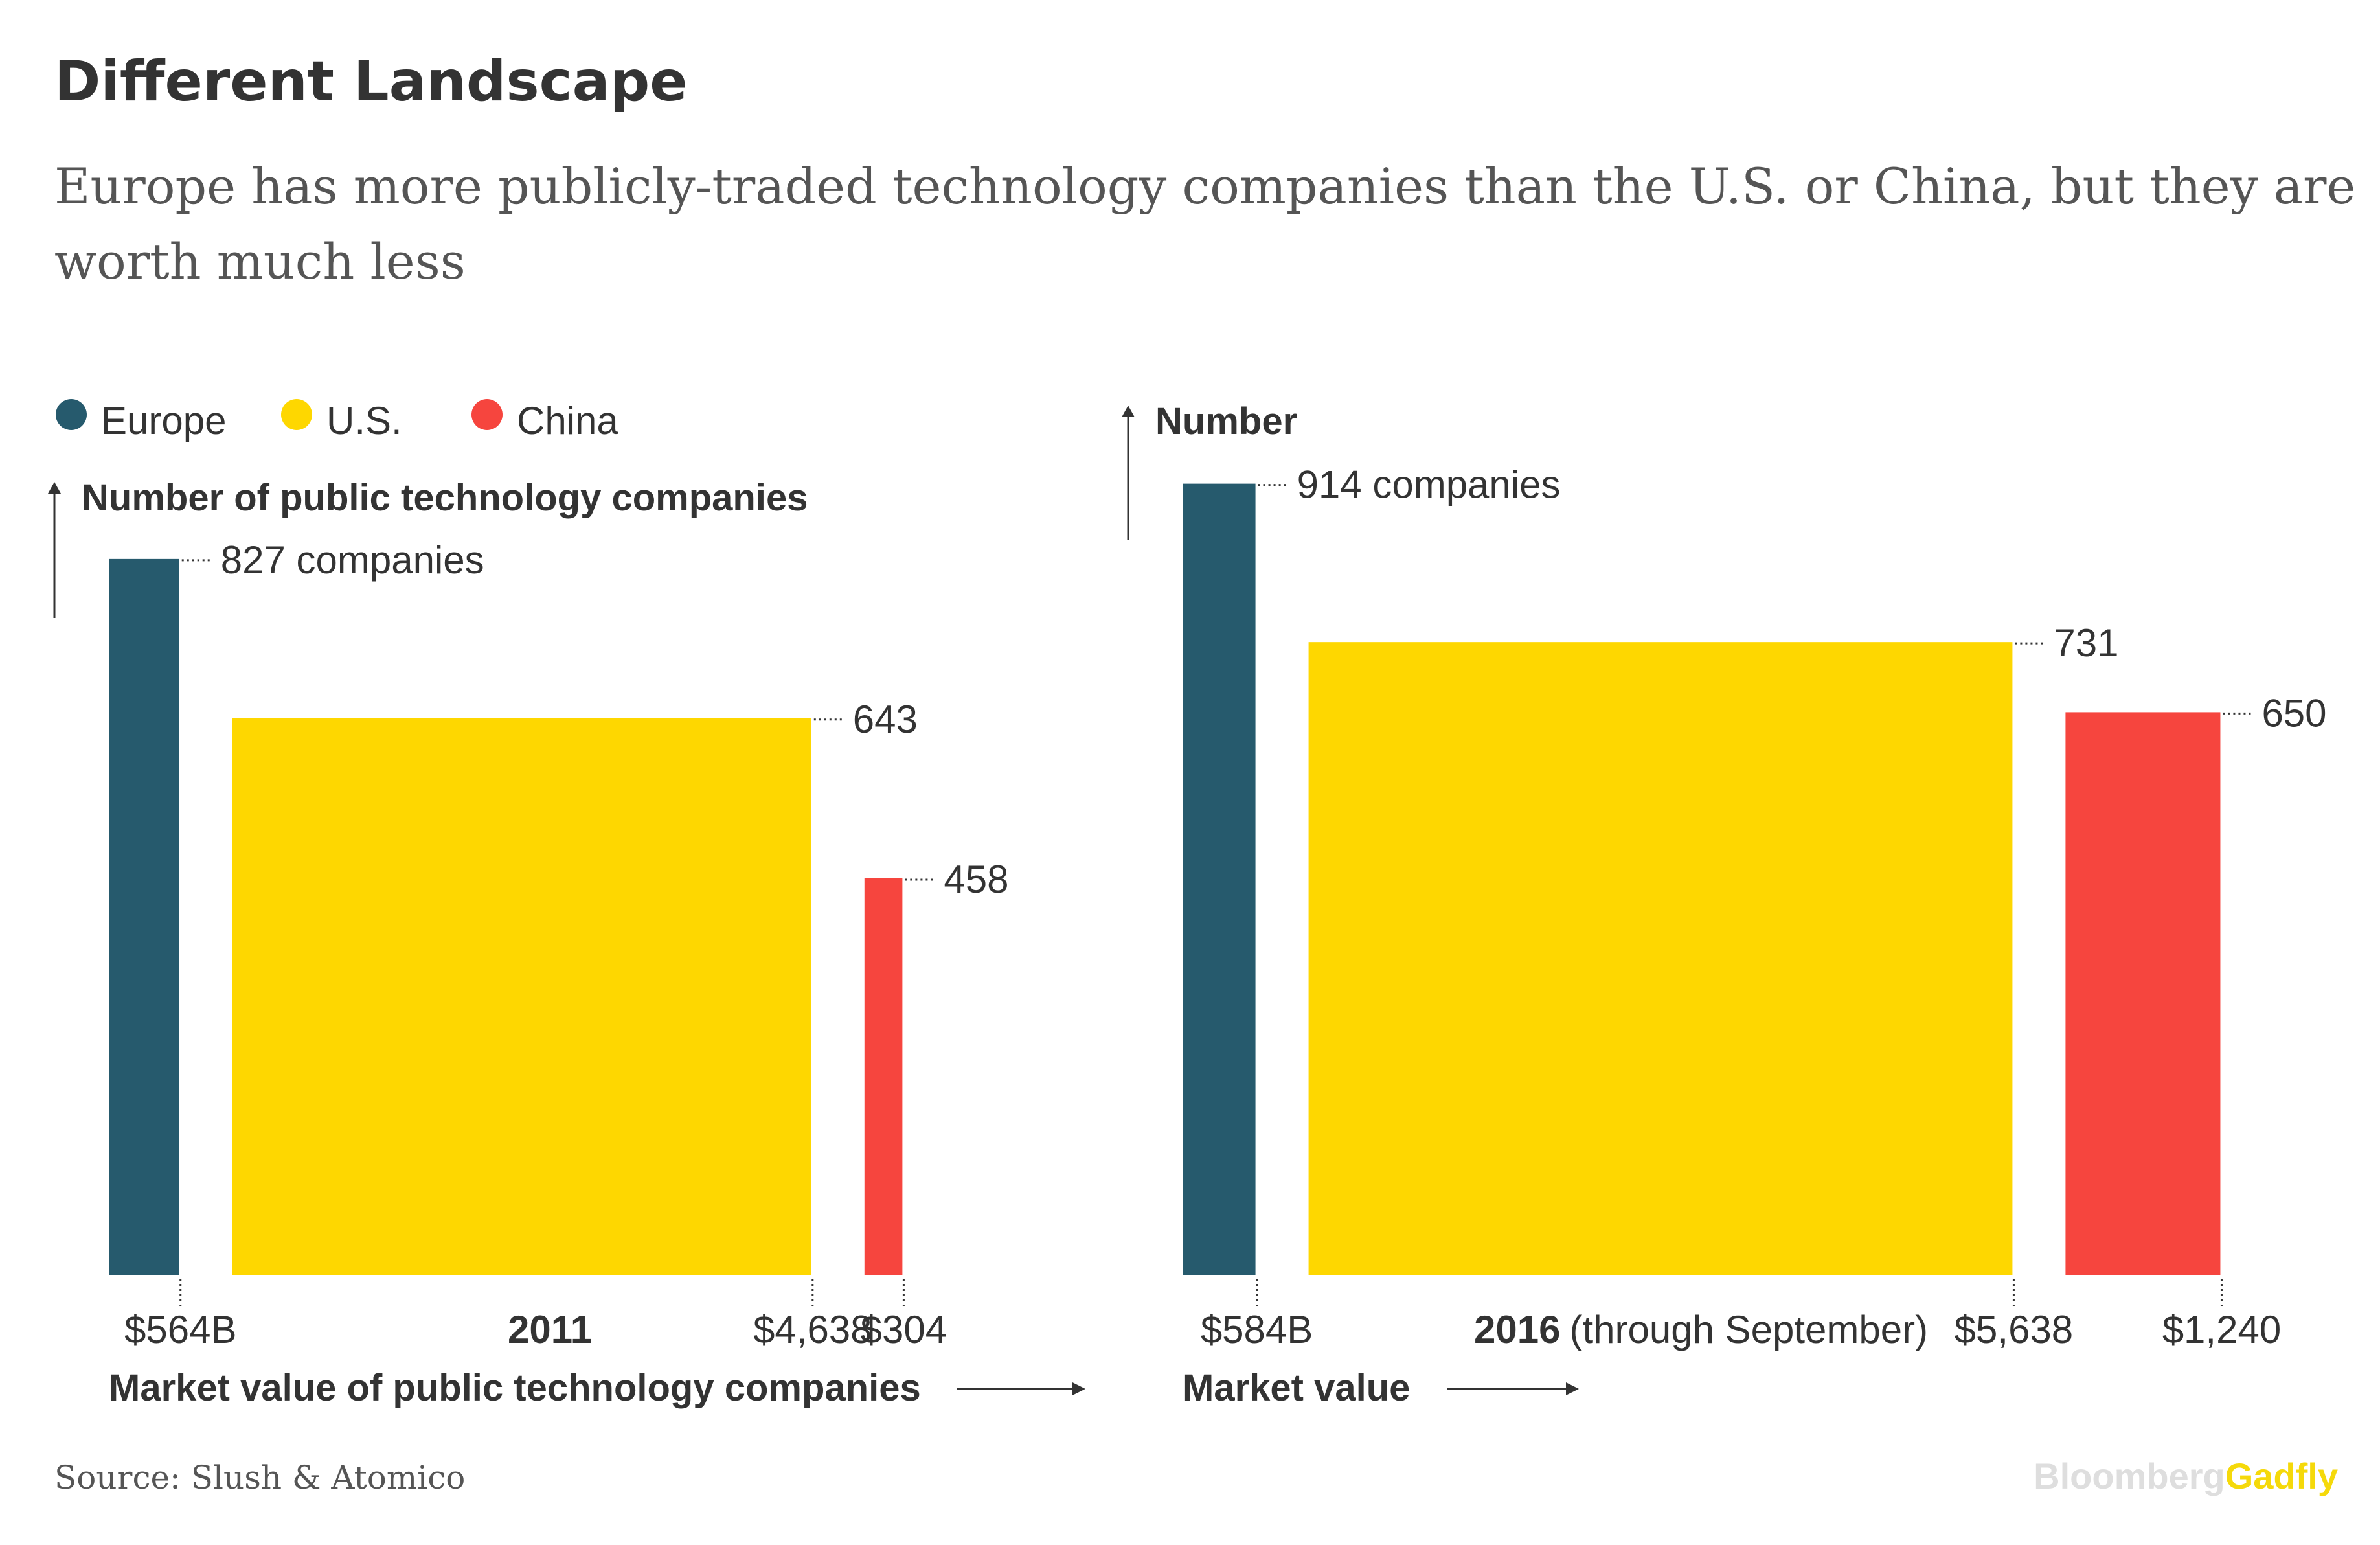  I want to click on year-label: 2016 (through September), so click(1701, 1329).